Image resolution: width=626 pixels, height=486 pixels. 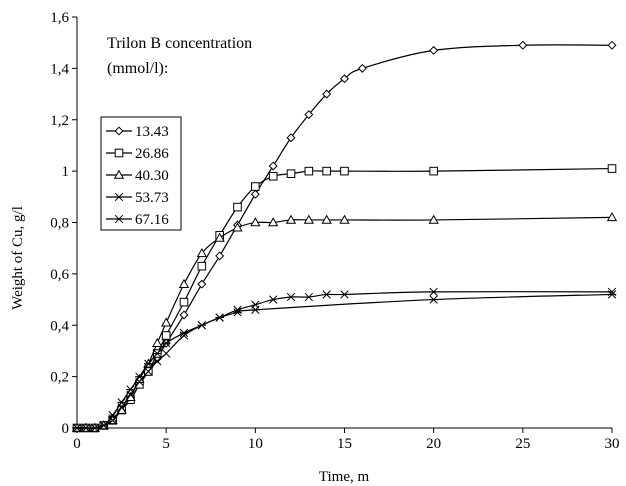 I want to click on y-axis-title: Weight of Cu, g/l, so click(x=18, y=258).